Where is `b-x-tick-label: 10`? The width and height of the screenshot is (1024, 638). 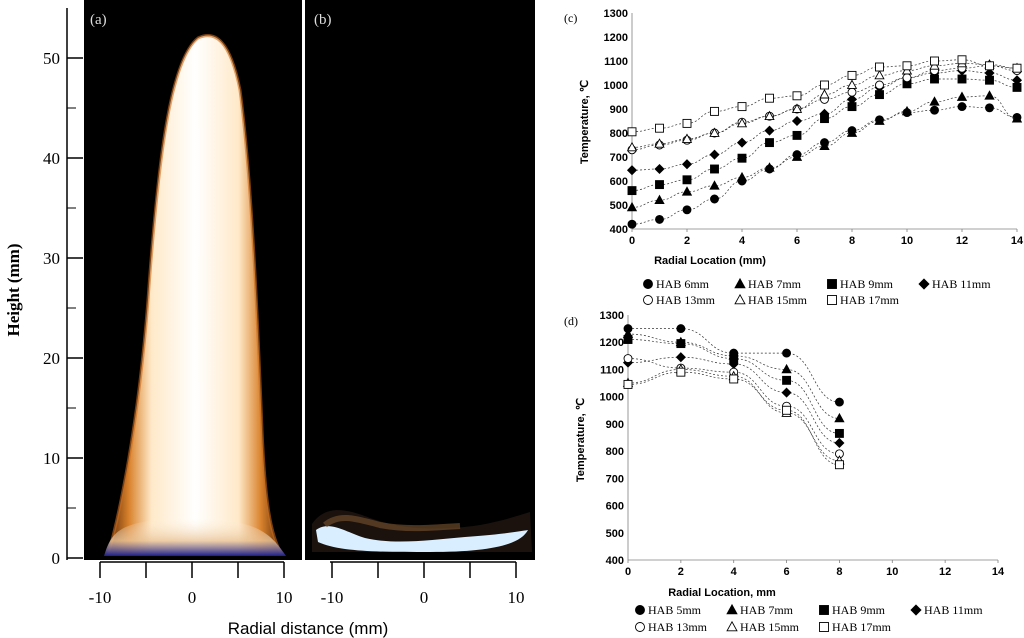 b-x-tick-label: 10 is located at coordinates (516, 597).